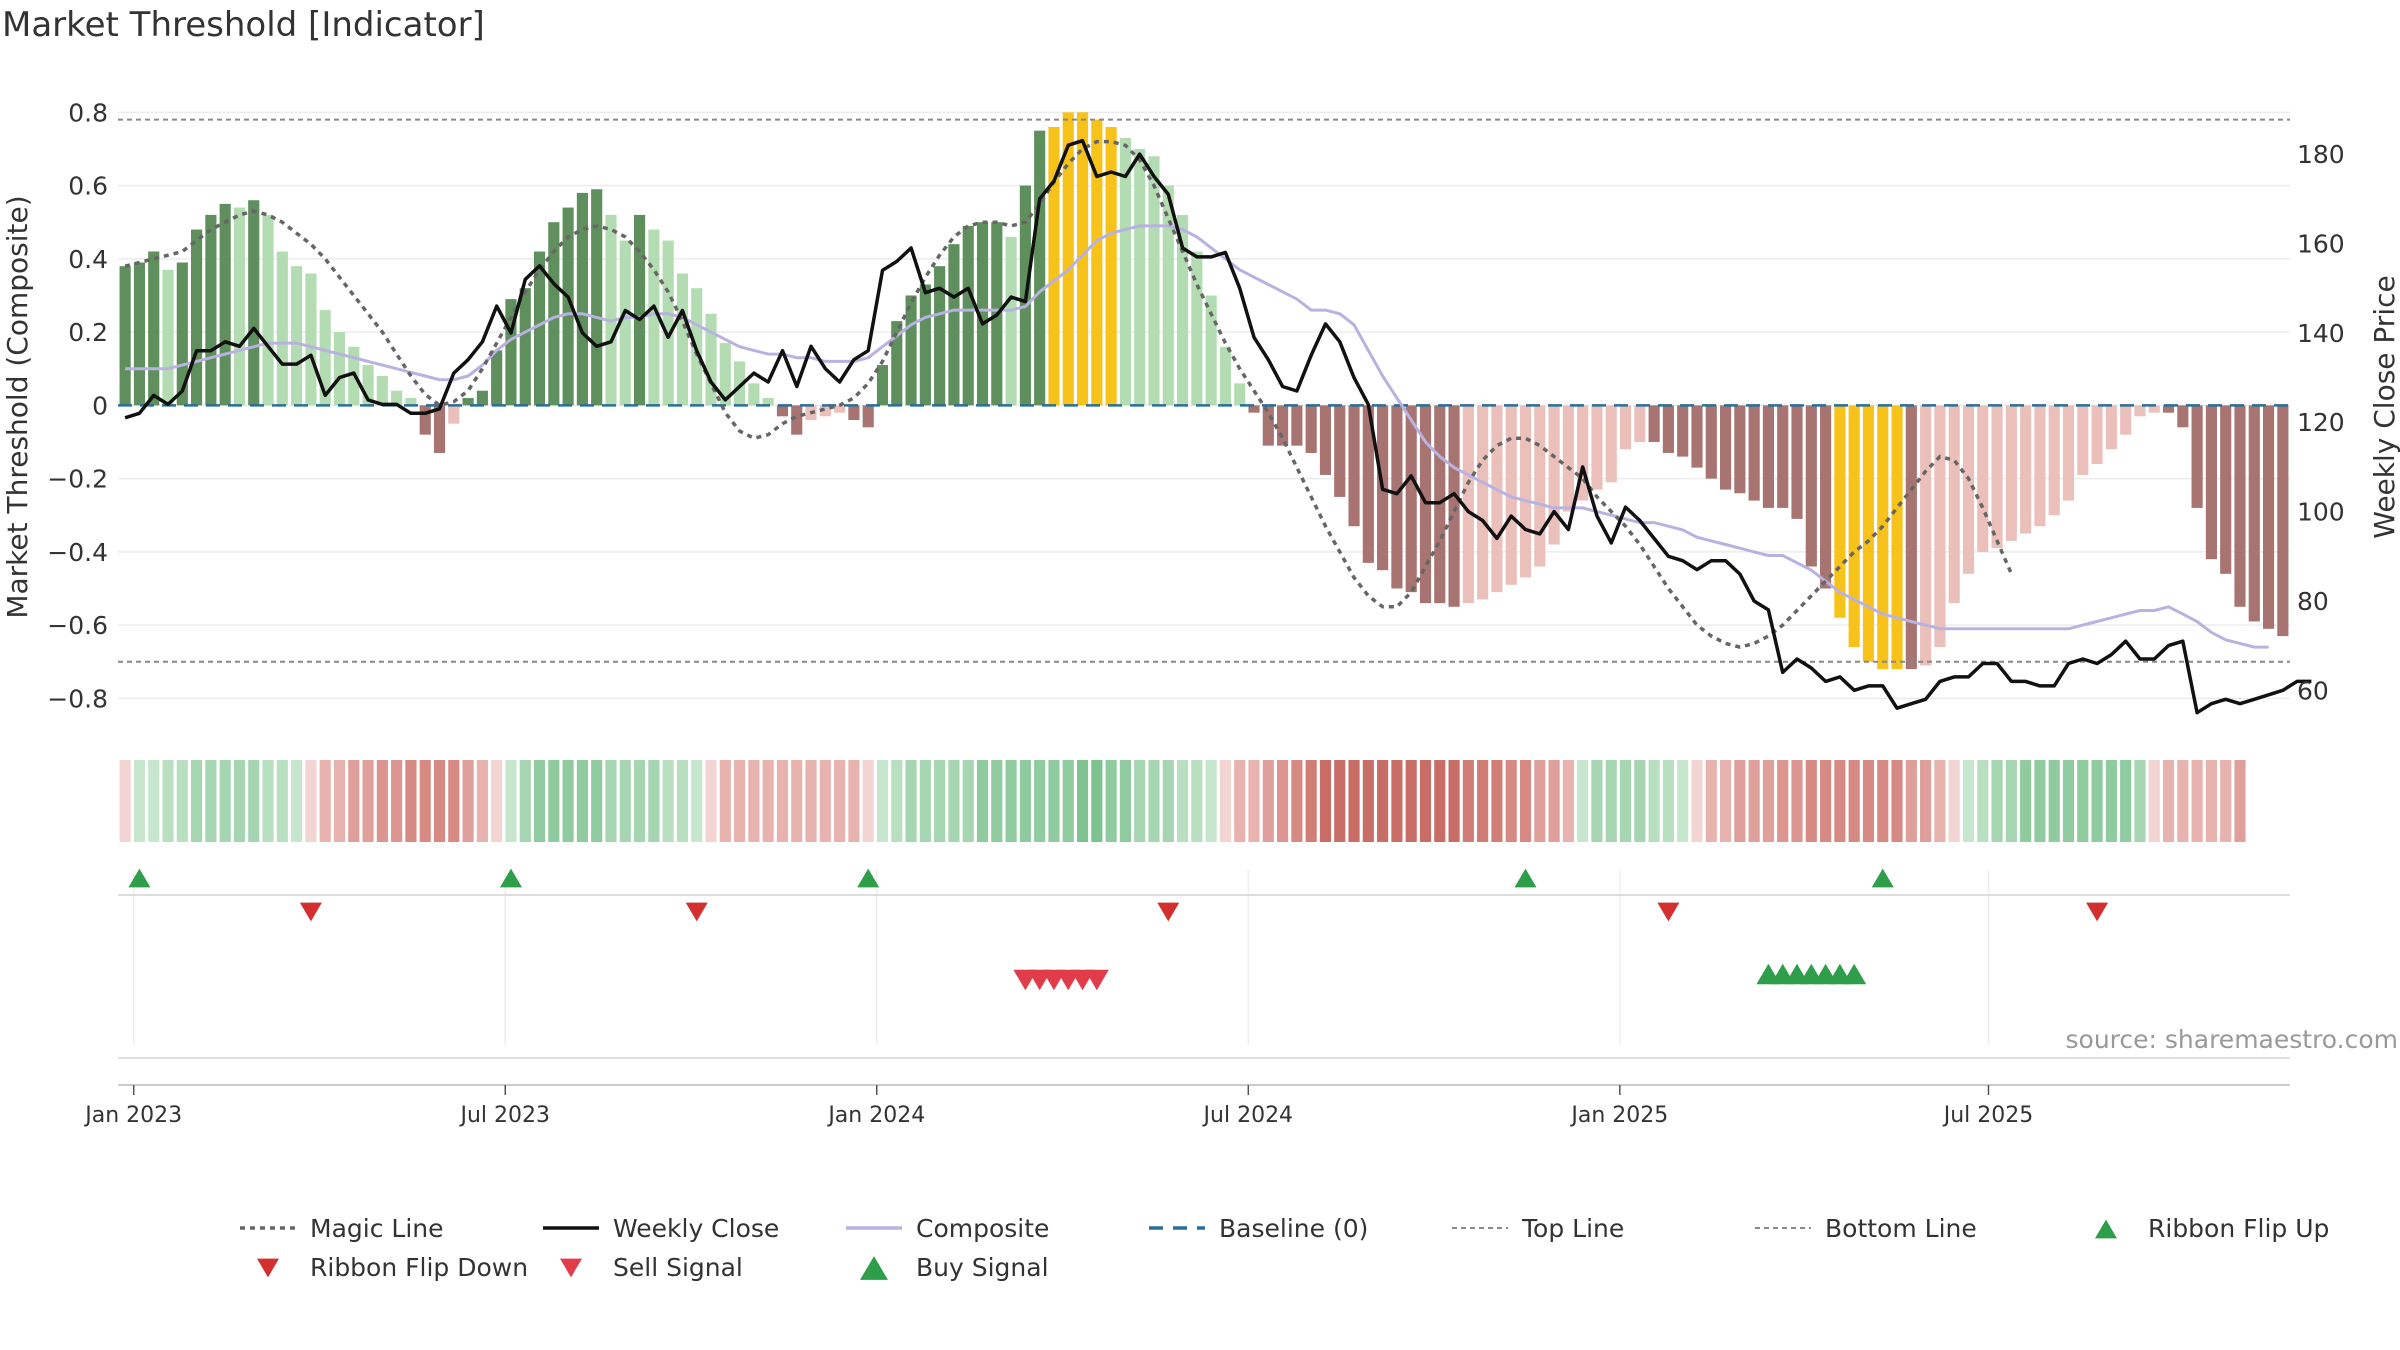  I want to click on legend-label: Baseline (0), so click(1293, 1228).